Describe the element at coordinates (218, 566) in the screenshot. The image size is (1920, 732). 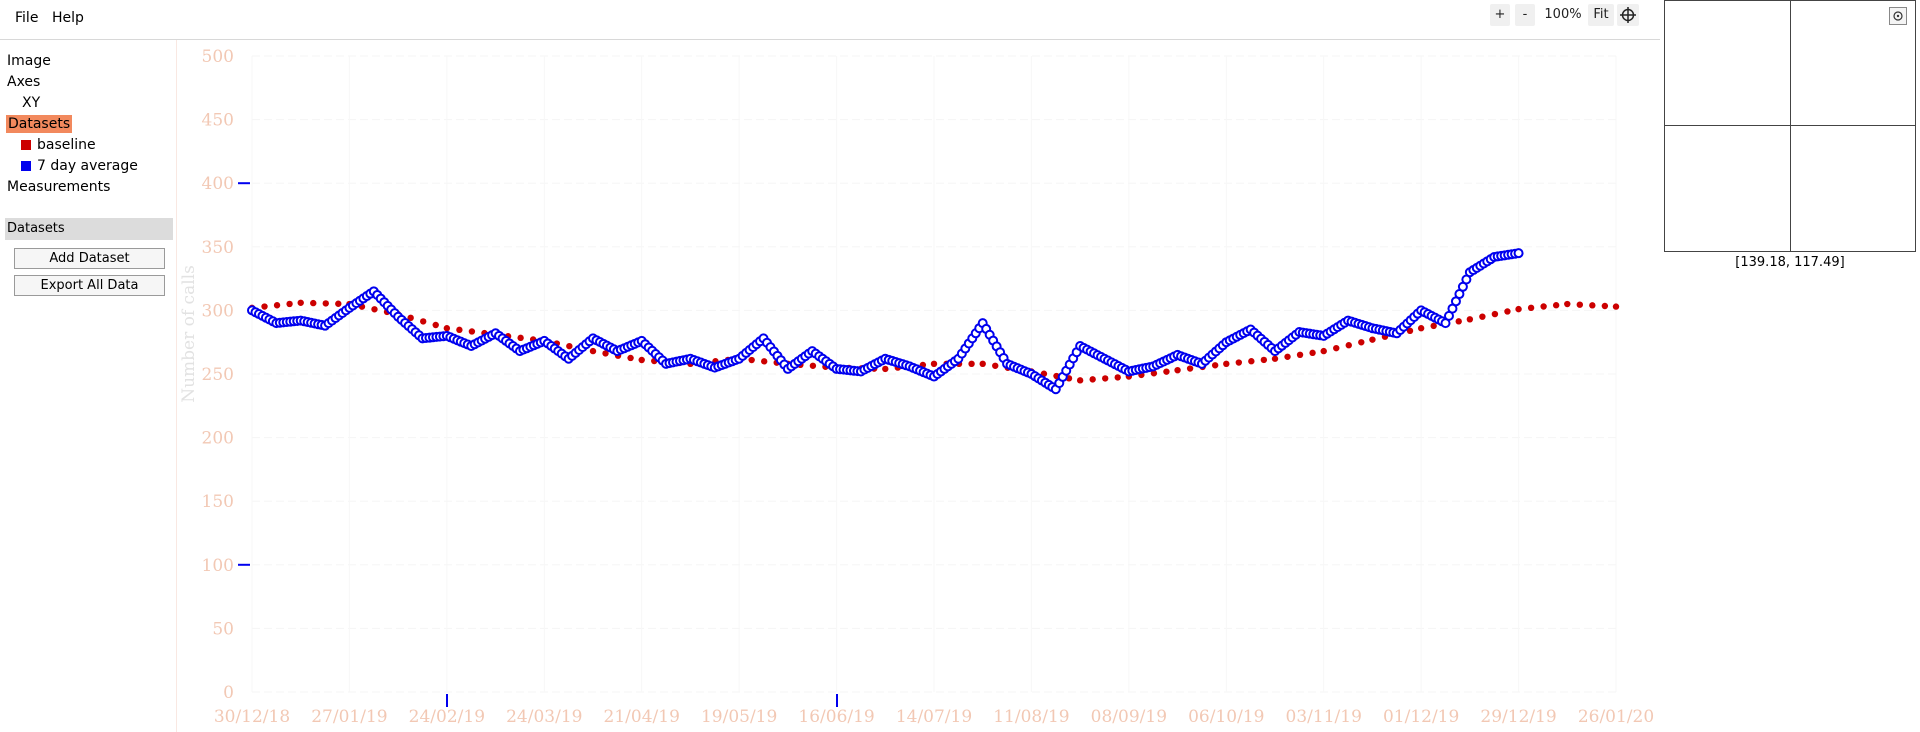
I see `y-tick-label: 100` at that location.